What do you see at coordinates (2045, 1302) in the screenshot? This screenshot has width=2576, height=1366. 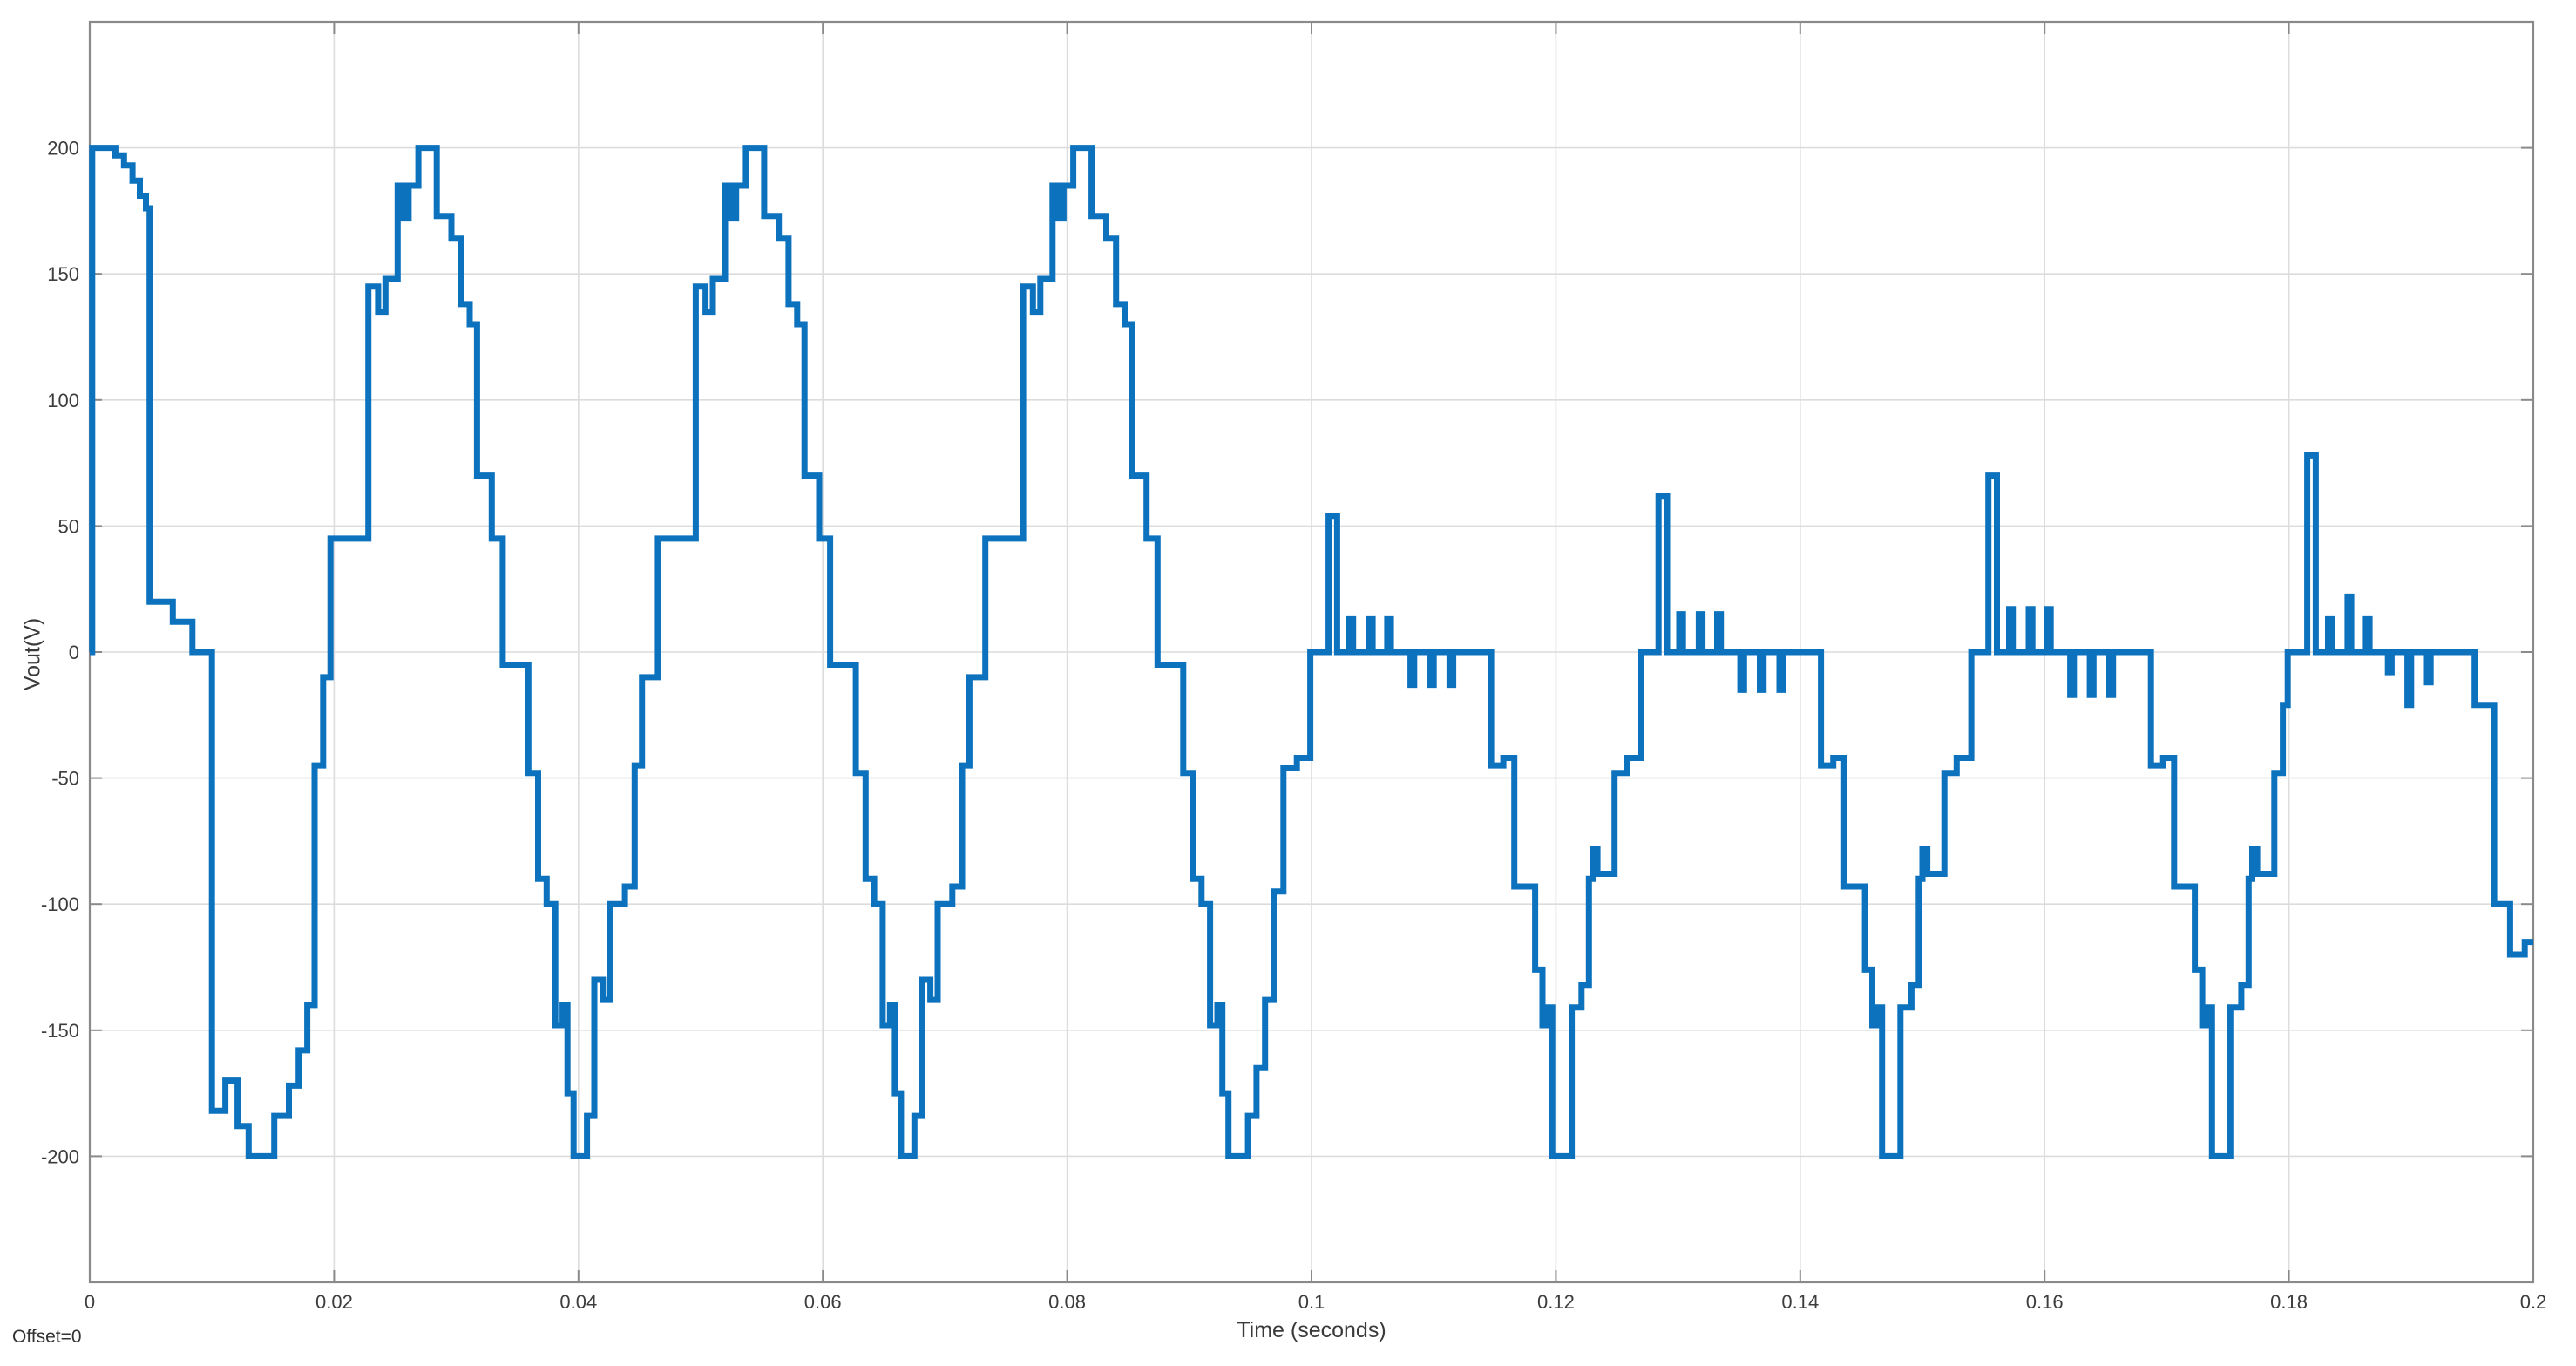 I see `x-tick-label: 0.16` at bounding box center [2045, 1302].